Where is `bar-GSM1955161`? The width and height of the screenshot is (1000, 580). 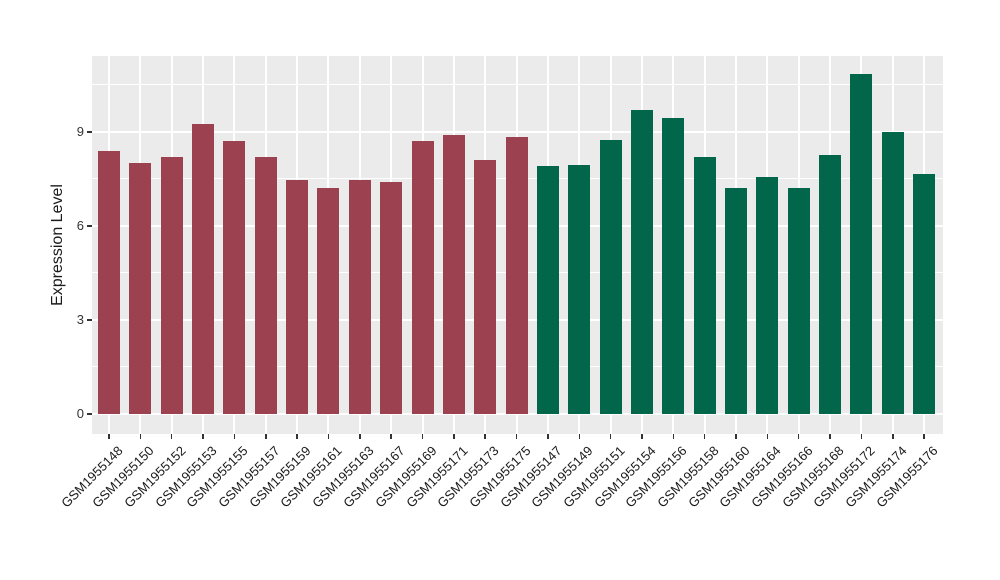 bar-GSM1955161 is located at coordinates (328, 301).